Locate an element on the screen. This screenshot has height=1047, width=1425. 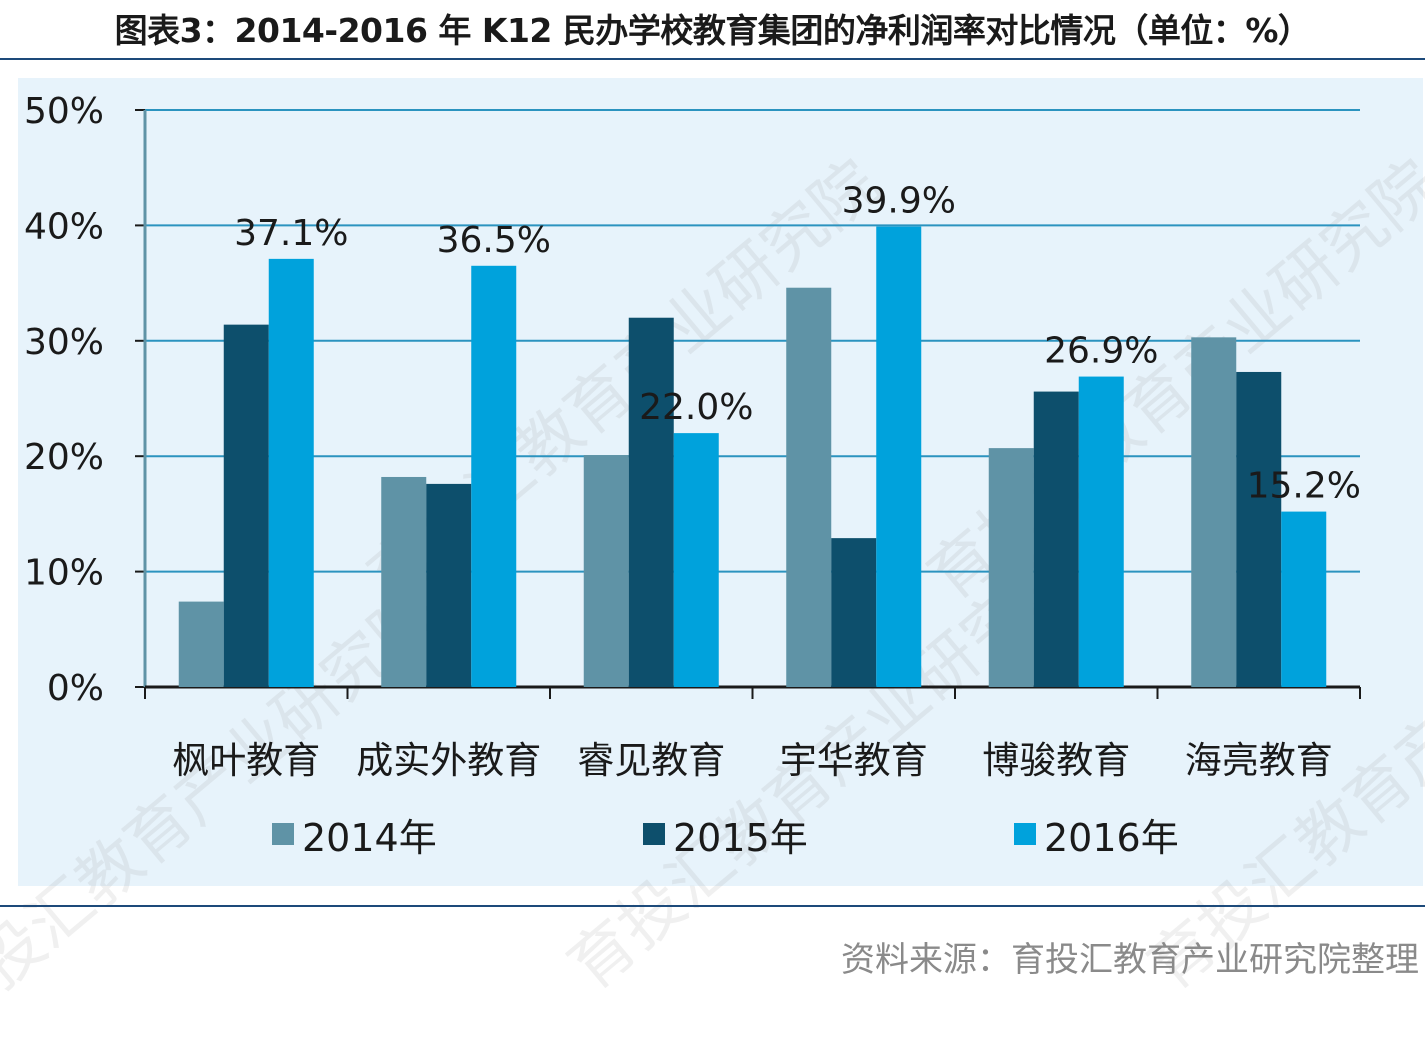
source-note: 资料来源：育投汇教育产业研究院整理 is located at coordinates (1130, 960).